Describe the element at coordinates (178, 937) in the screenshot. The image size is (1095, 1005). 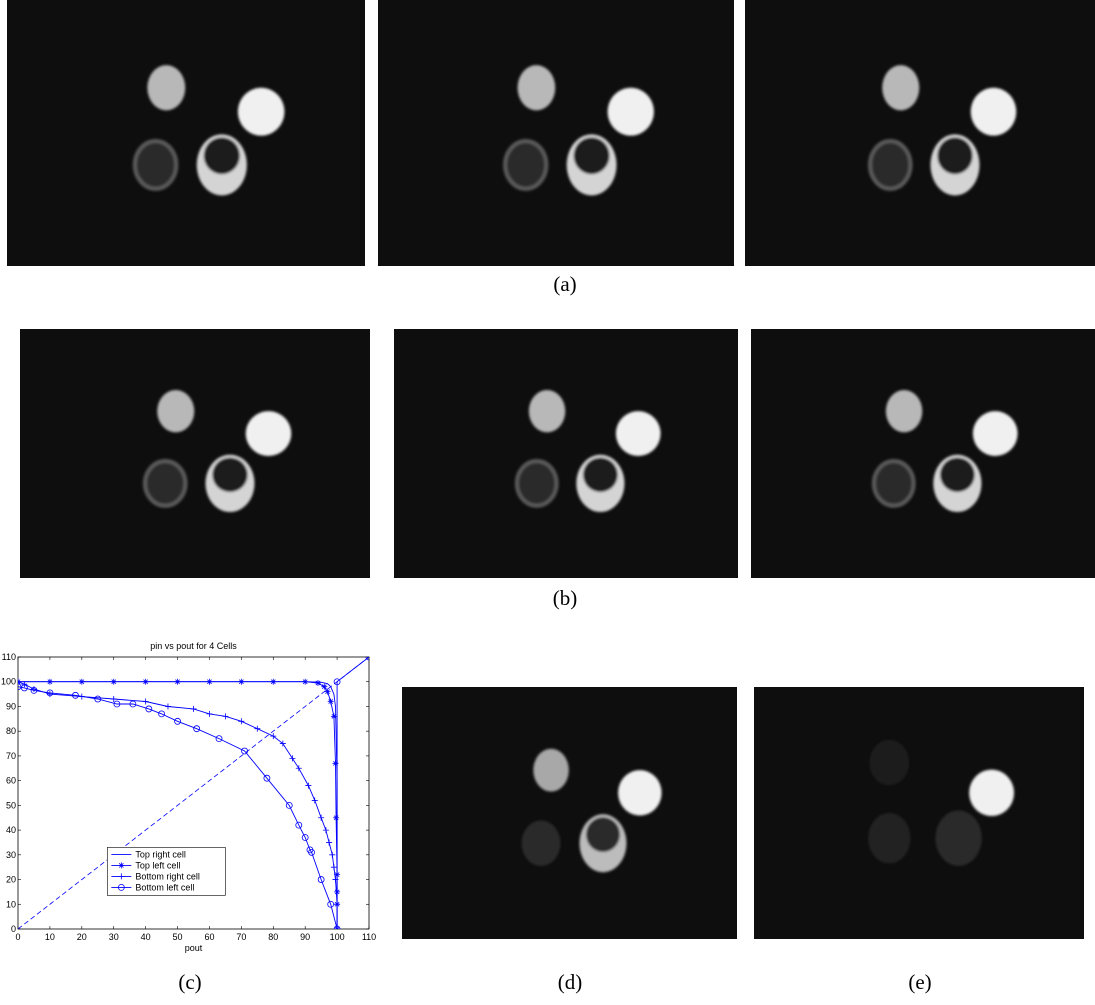
I see `x-tick-label: 50` at that location.